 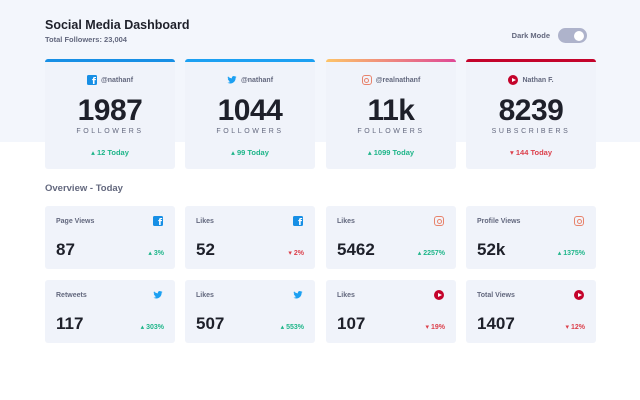 I want to click on overview-label: Retweets, so click(x=71, y=295).